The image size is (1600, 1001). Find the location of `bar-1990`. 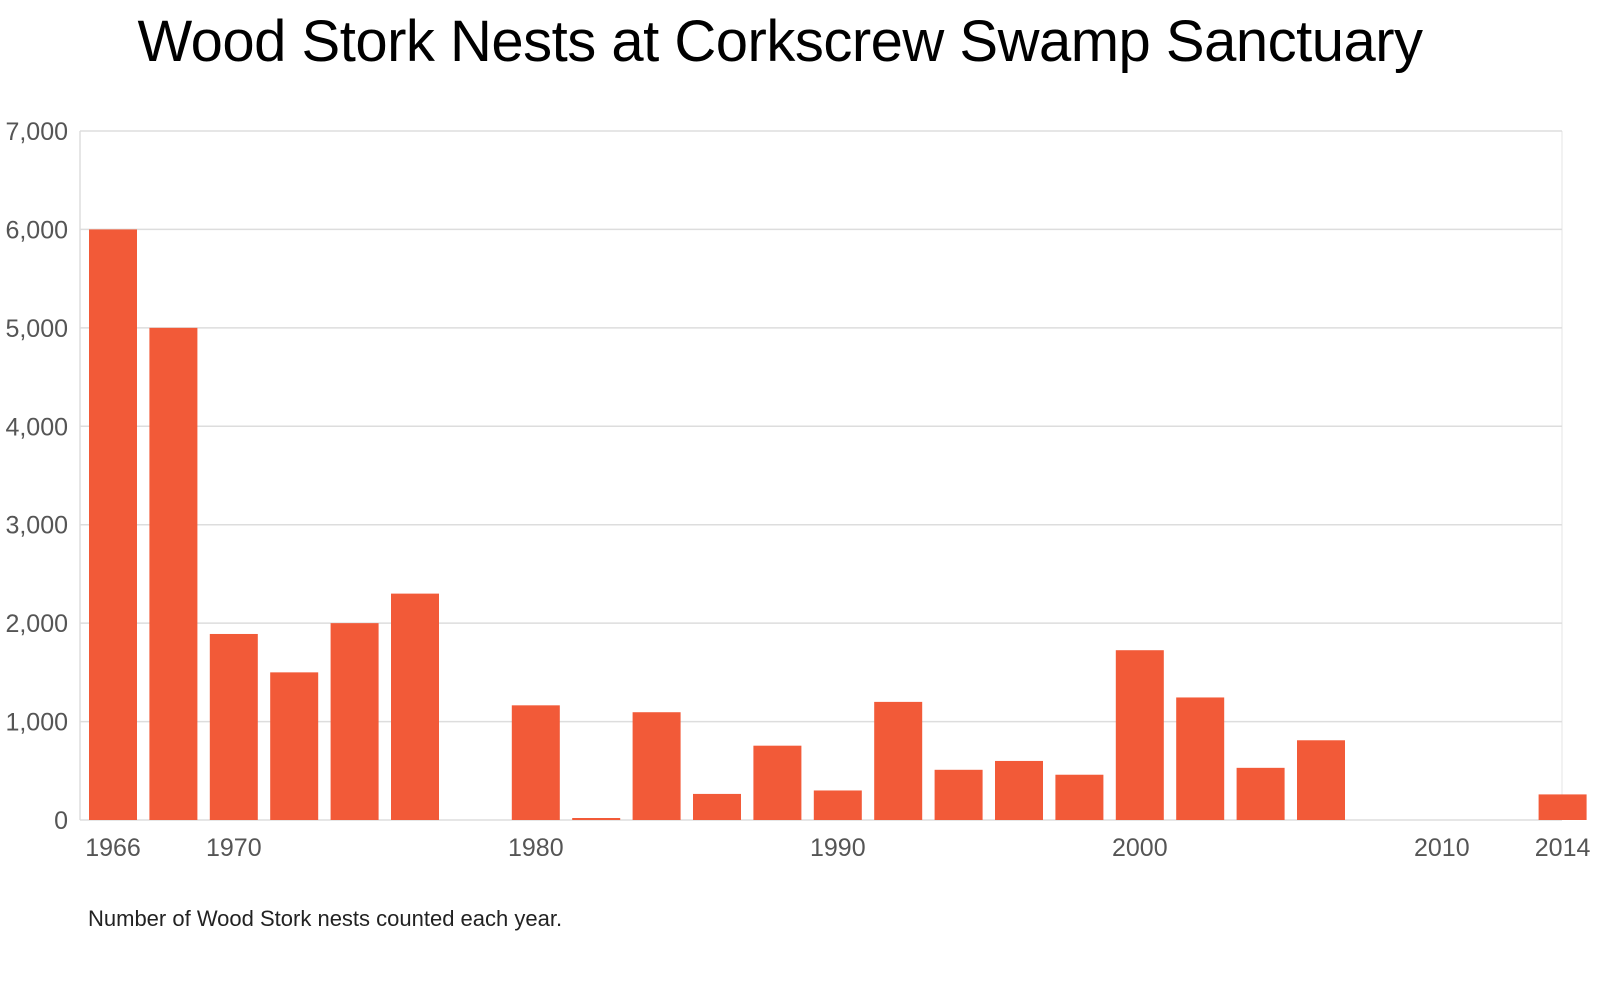

bar-1990 is located at coordinates (837, 805).